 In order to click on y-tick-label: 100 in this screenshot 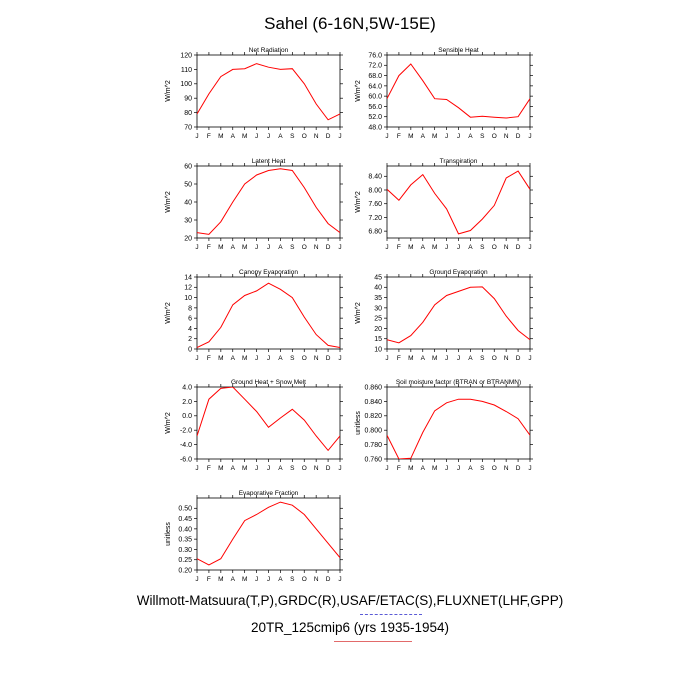, I will do `click(186, 84)`.